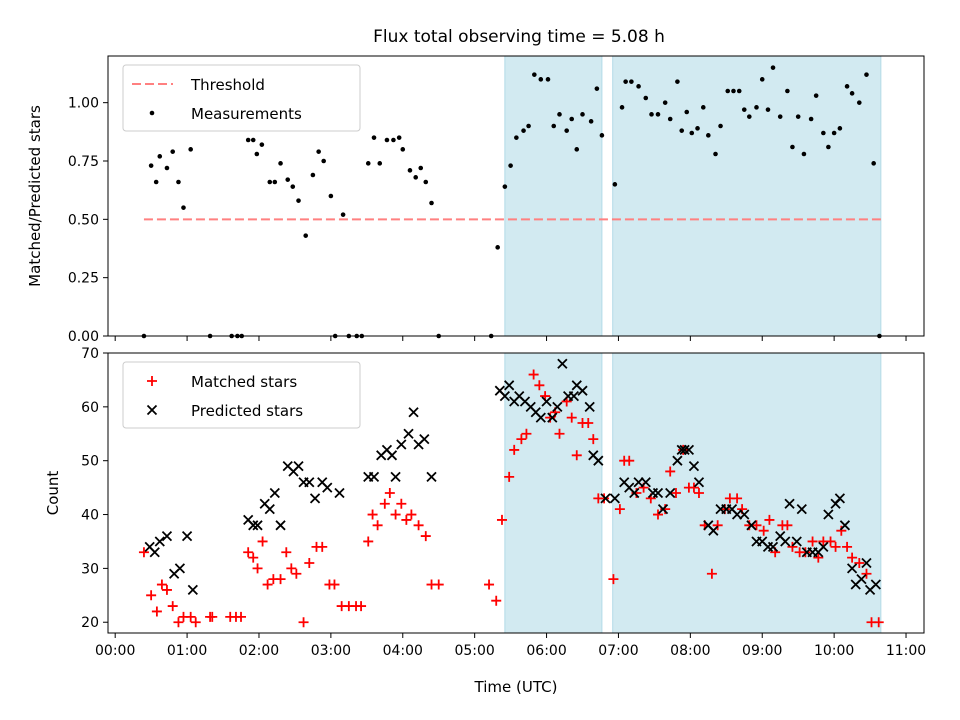 The width and height of the screenshot is (960, 720). Describe the element at coordinates (83, 162) in the screenshot. I see `top-ytick-label: 0.75` at that location.